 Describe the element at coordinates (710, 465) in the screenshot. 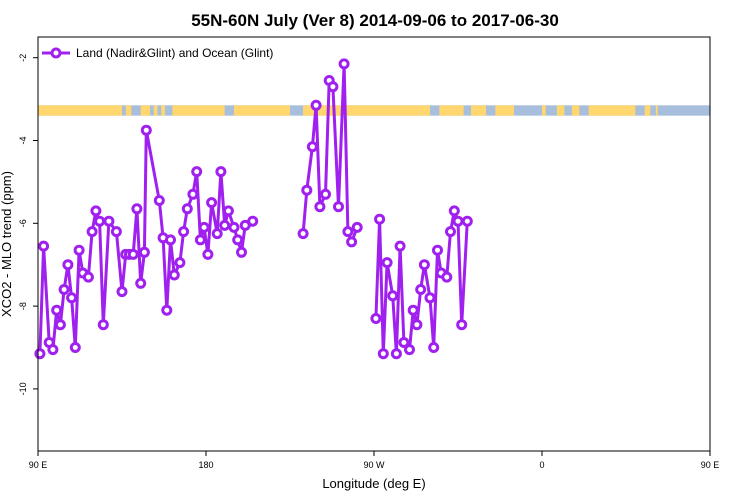

I see `x-tick-label: 90 E` at that location.